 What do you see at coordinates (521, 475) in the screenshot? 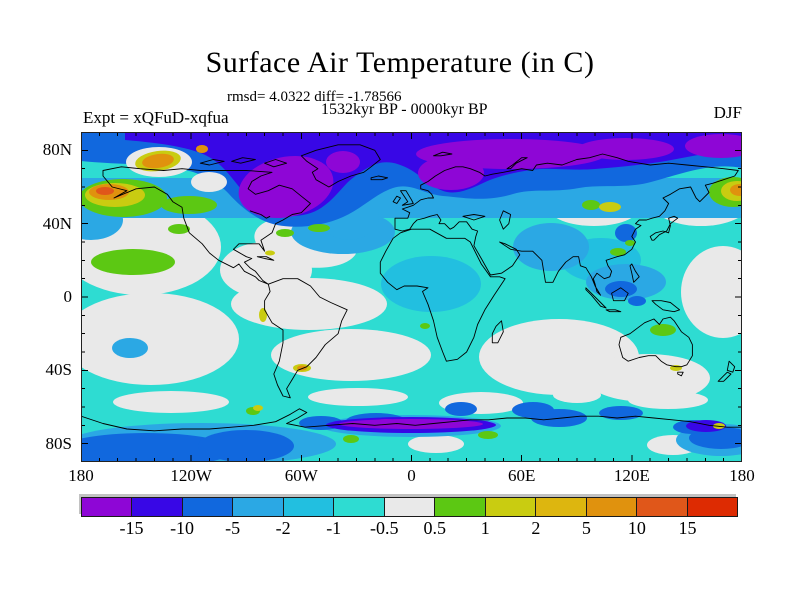
I see `lon-tick-label: 60E` at bounding box center [521, 475].